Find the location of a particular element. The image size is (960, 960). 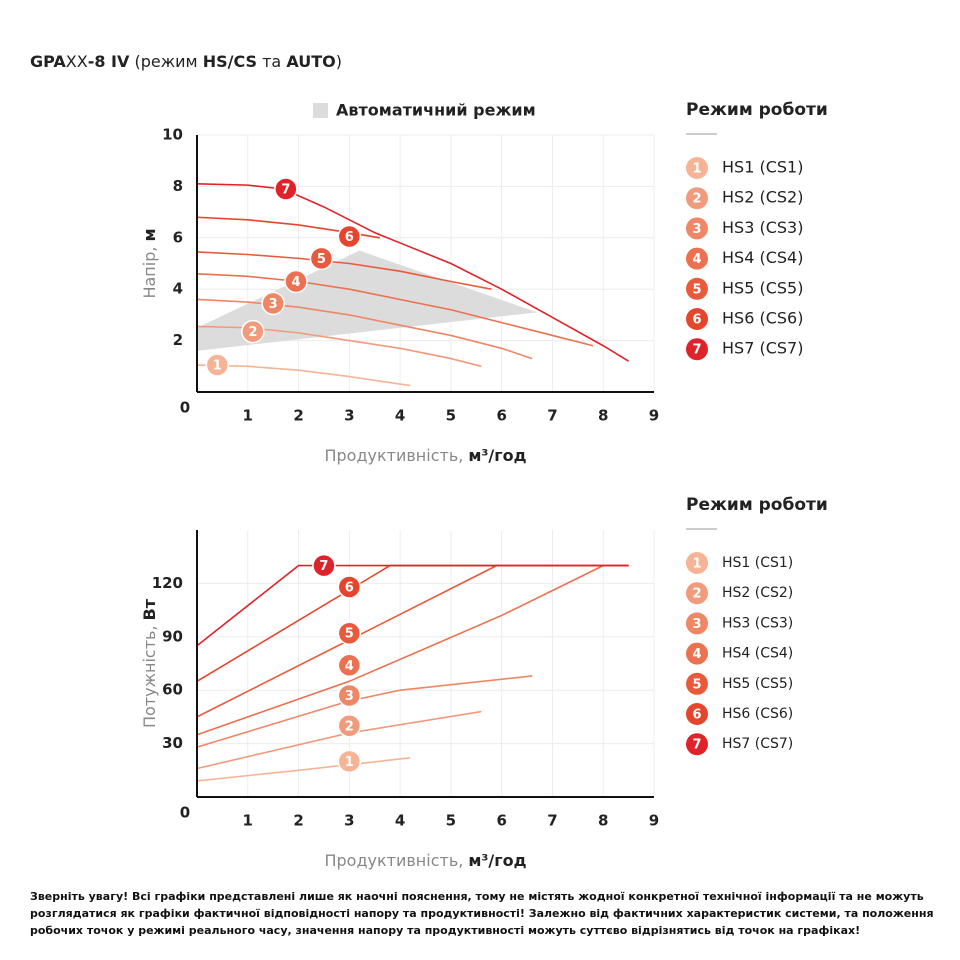

y-axis-unit: м is located at coordinates (149, 234).